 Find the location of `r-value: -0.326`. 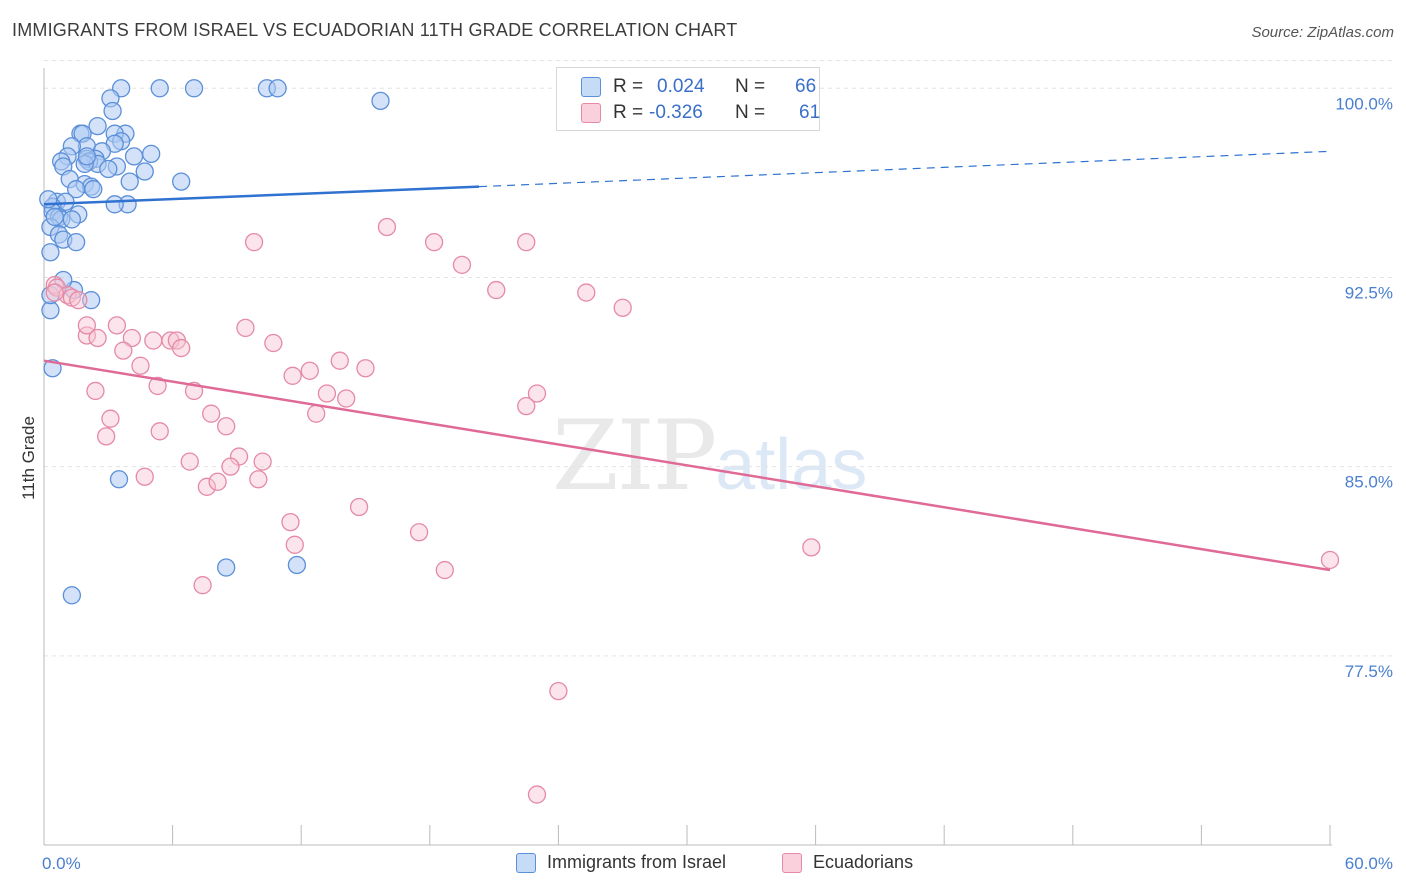

r-value: -0.326 is located at coordinates (676, 112).